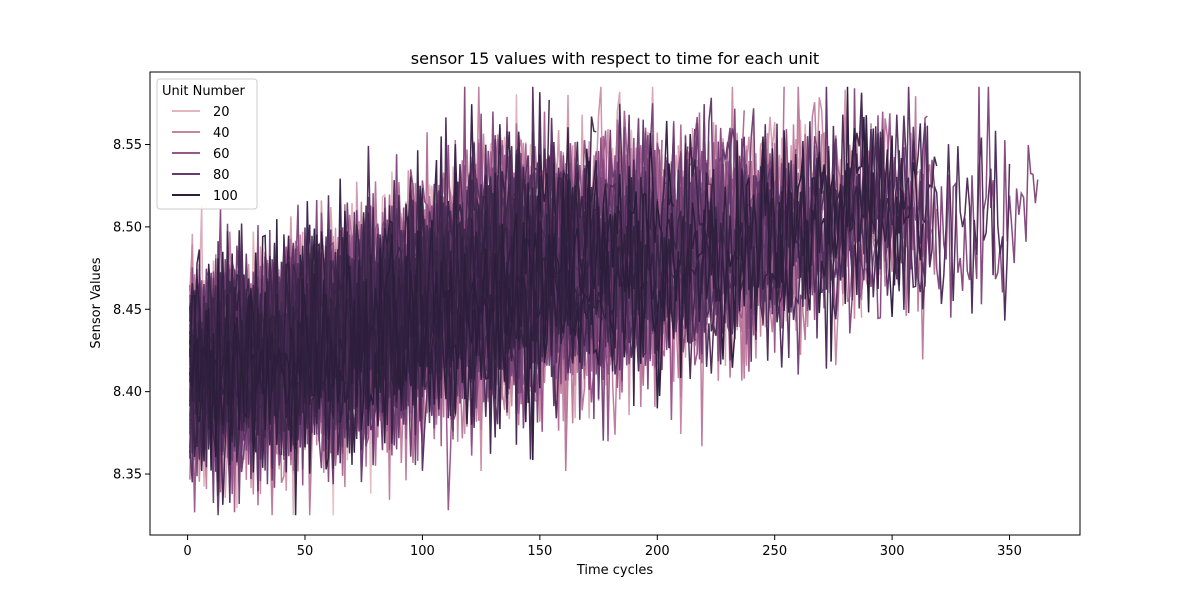  Describe the element at coordinates (127, 310) in the screenshot. I see `y-tick-label: 8.45` at that location.